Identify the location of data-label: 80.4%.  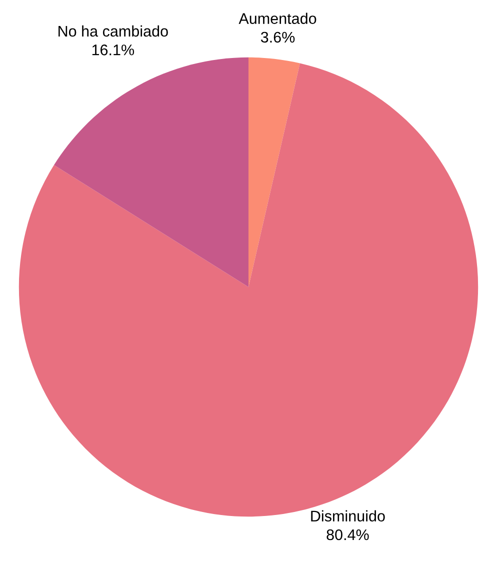
(347, 534).